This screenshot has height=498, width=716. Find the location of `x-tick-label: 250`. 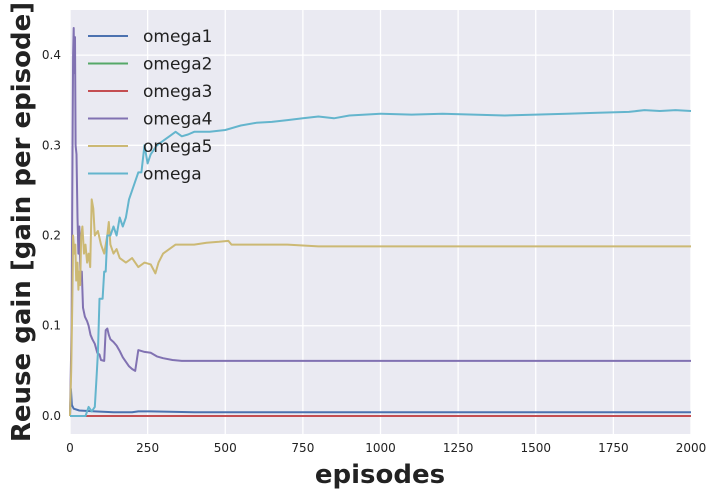

x-tick-label: 250 is located at coordinates (147, 448).